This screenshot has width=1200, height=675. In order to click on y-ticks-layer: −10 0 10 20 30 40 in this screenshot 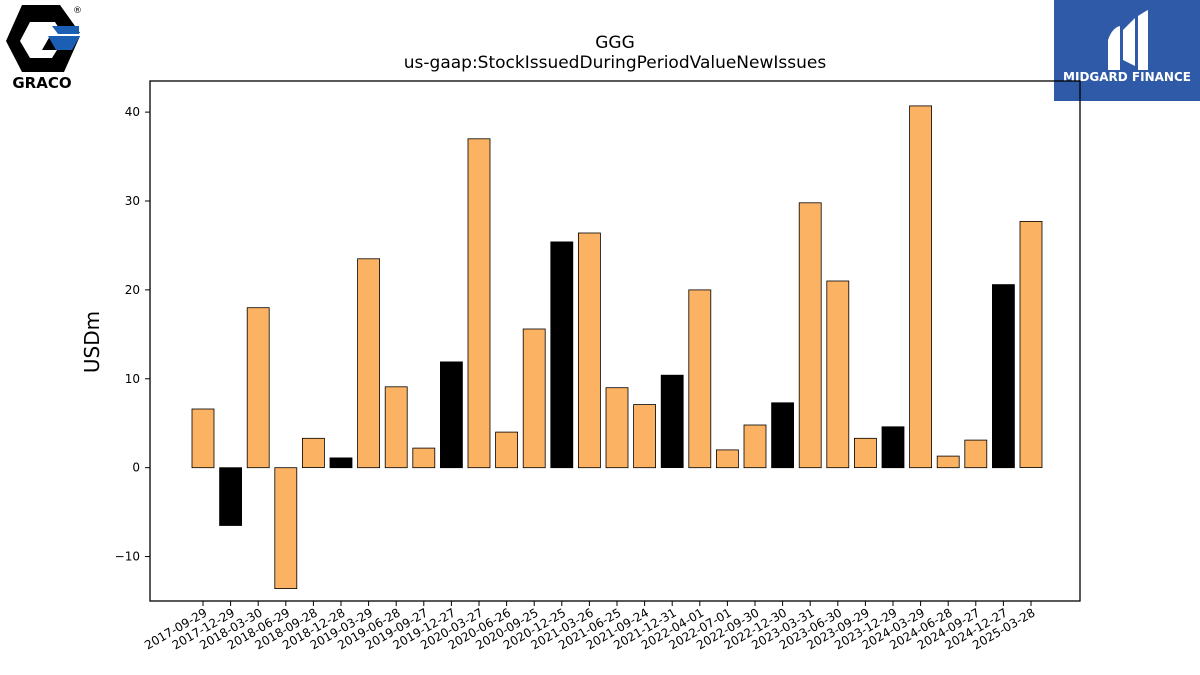, I will do `click(132, 334)`.